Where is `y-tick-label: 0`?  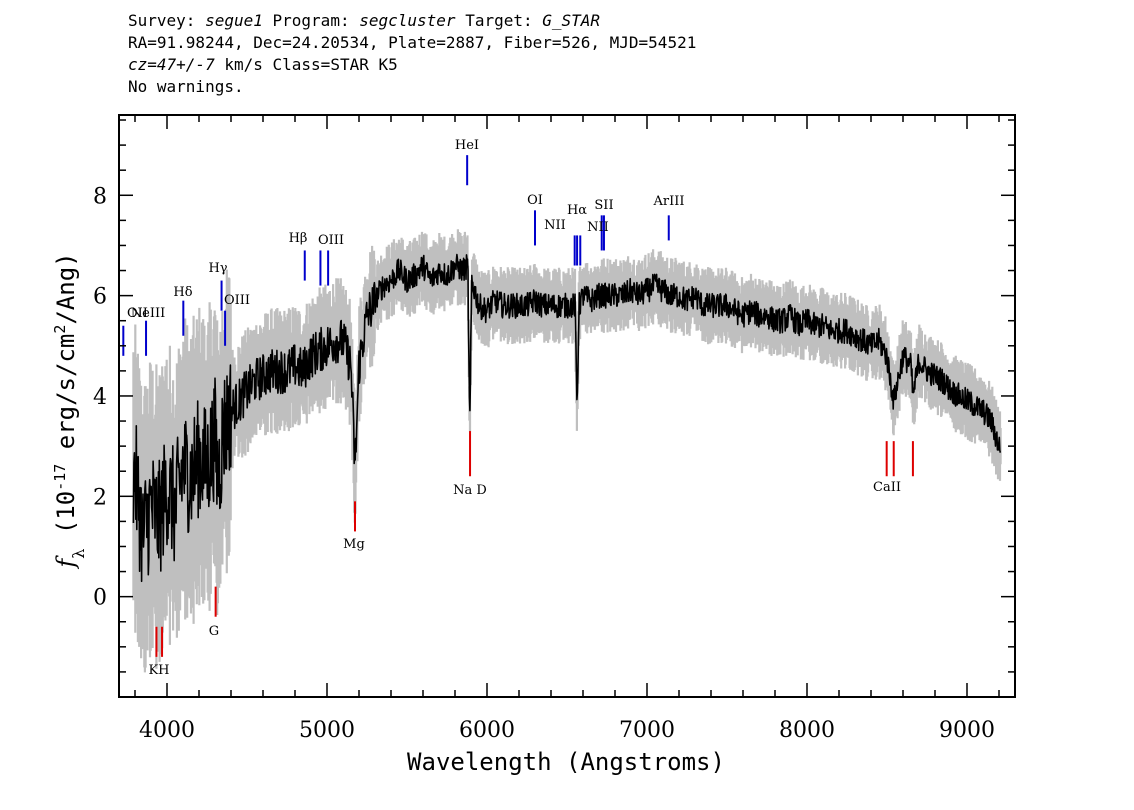 y-tick-label: 0 is located at coordinates (100, 598).